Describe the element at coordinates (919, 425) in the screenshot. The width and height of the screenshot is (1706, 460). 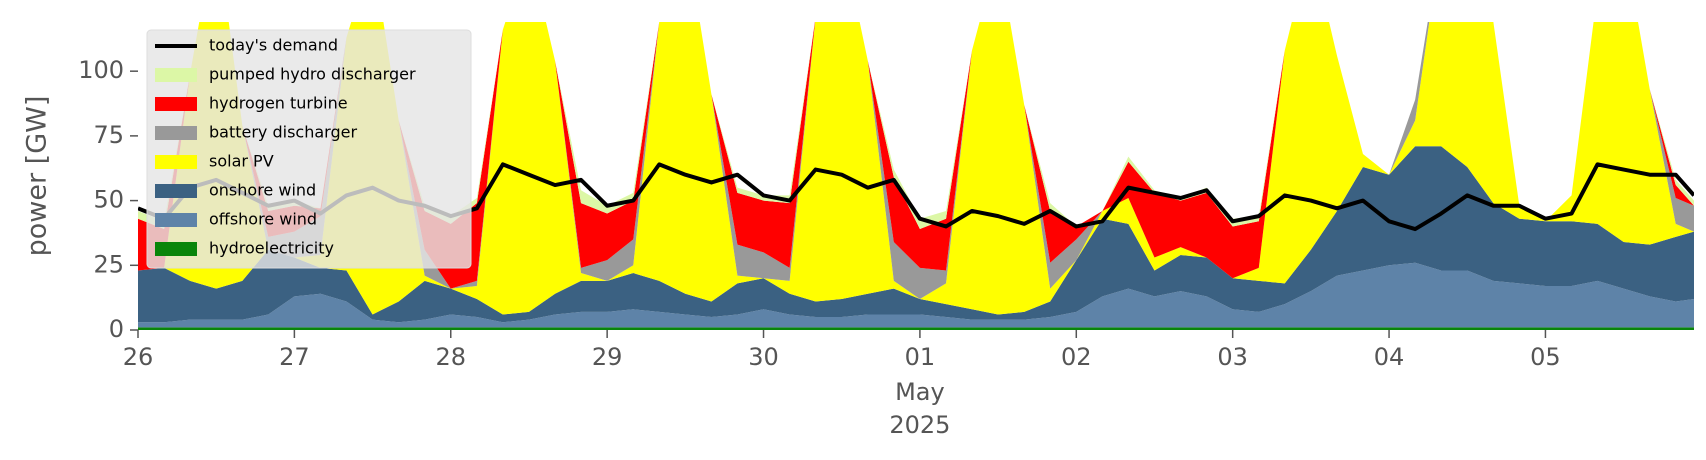
I see `x-annotation: 2025` at that location.